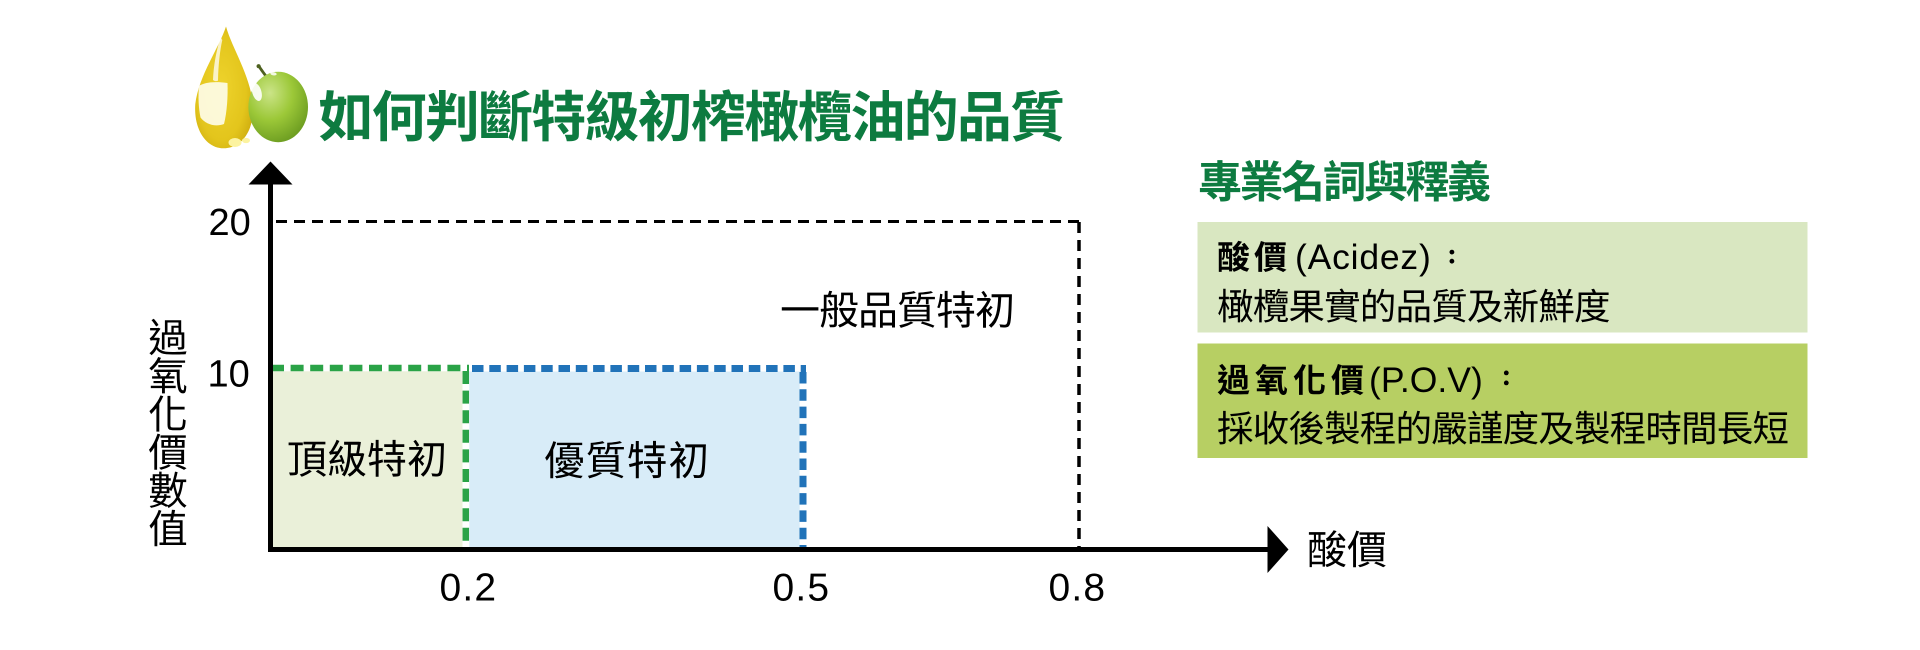 This screenshot has width=1920, height=650. Describe the element at coordinates (1426, 380) in the screenshot. I see `svg-text: (P.O.V)` at that location.